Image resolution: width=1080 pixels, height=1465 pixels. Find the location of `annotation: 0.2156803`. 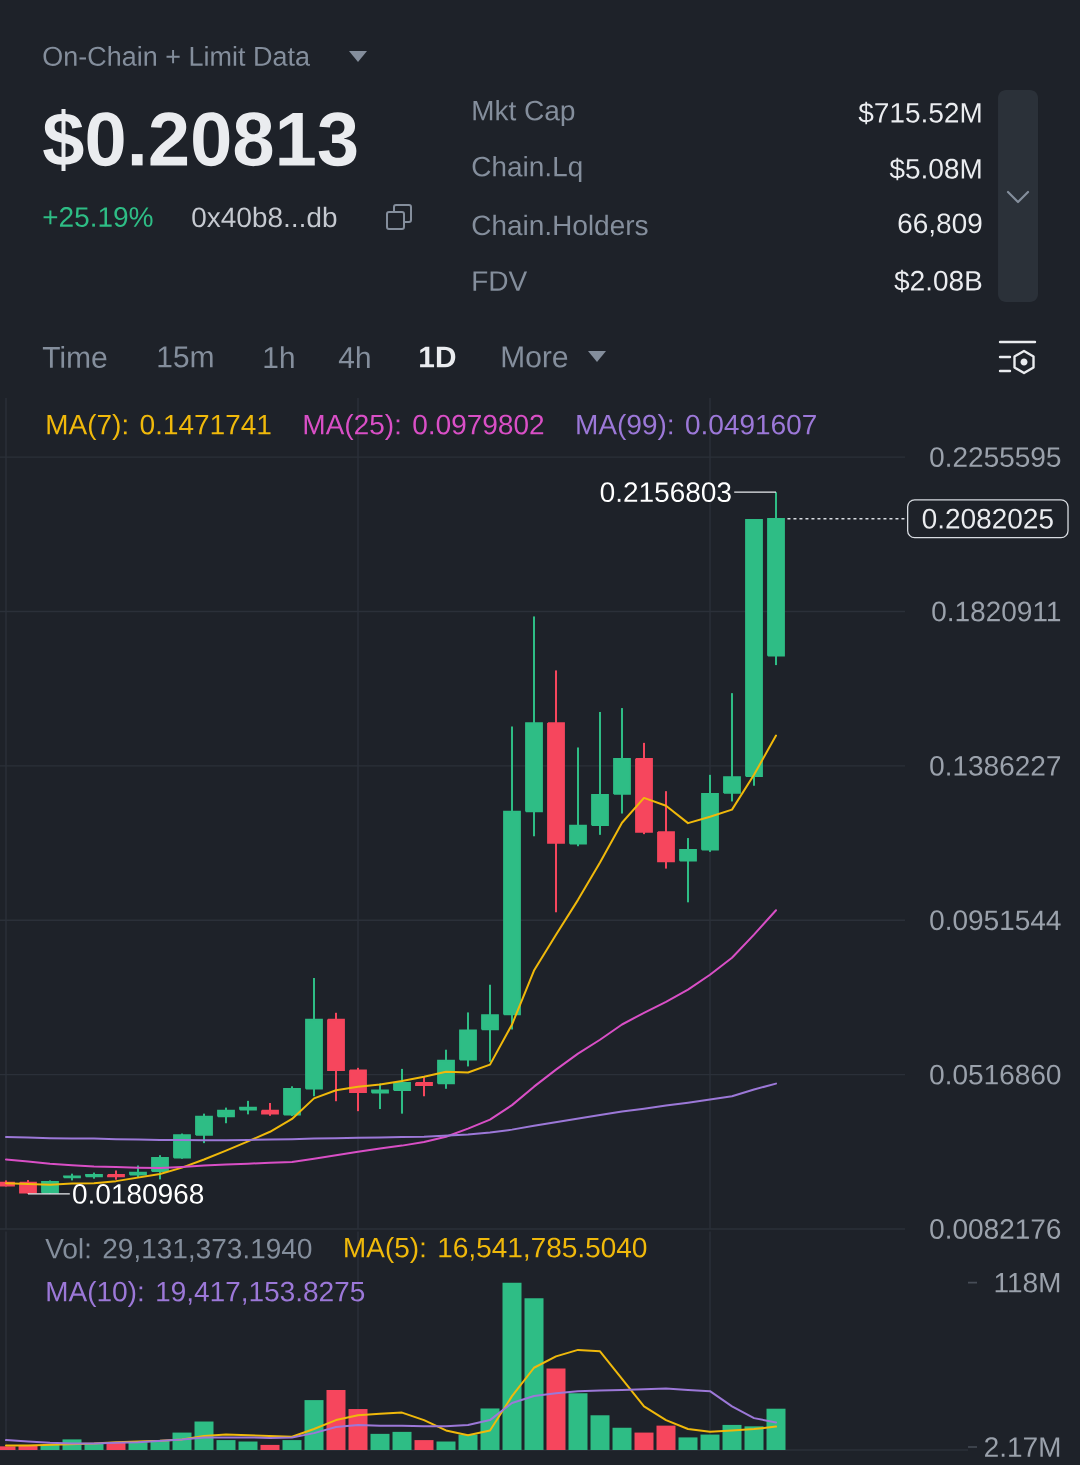

annotation: 0.2156803 is located at coordinates (665, 492).